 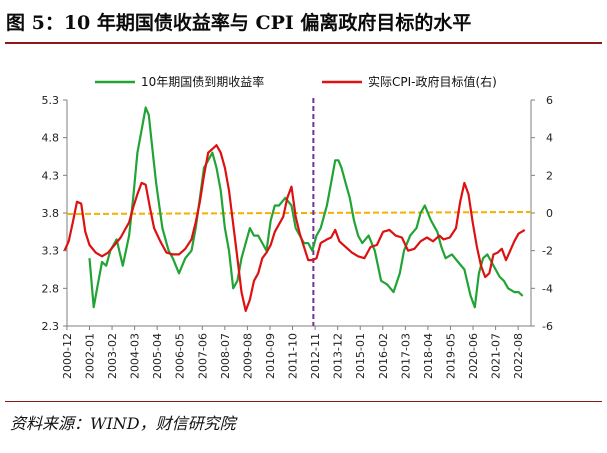 I want to click on left-tick-label: 2.3, so click(x=51, y=326).